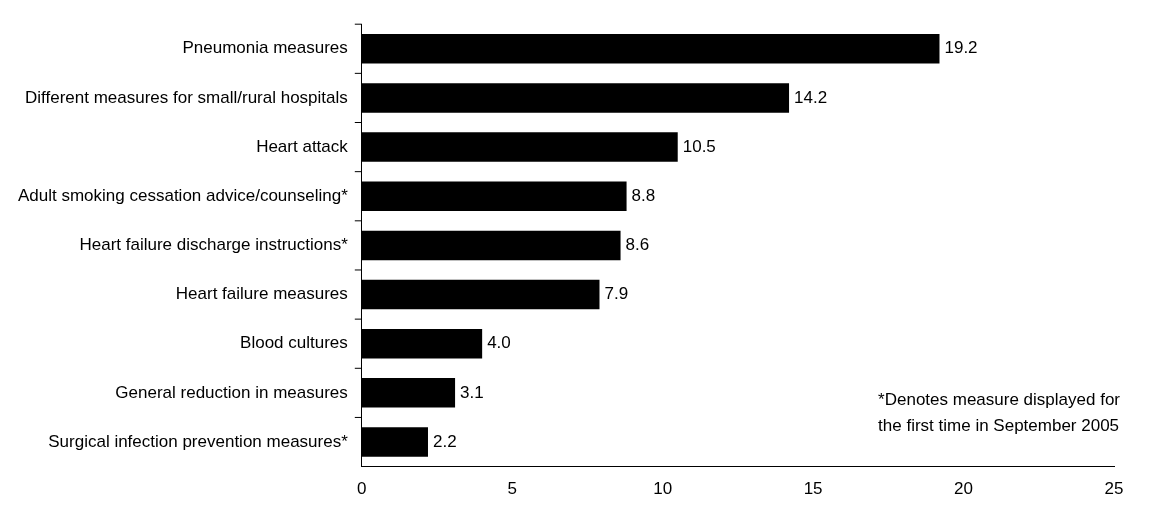  Describe the element at coordinates (499, 343) in the screenshot. I see `data-label: 4.0` at that location.